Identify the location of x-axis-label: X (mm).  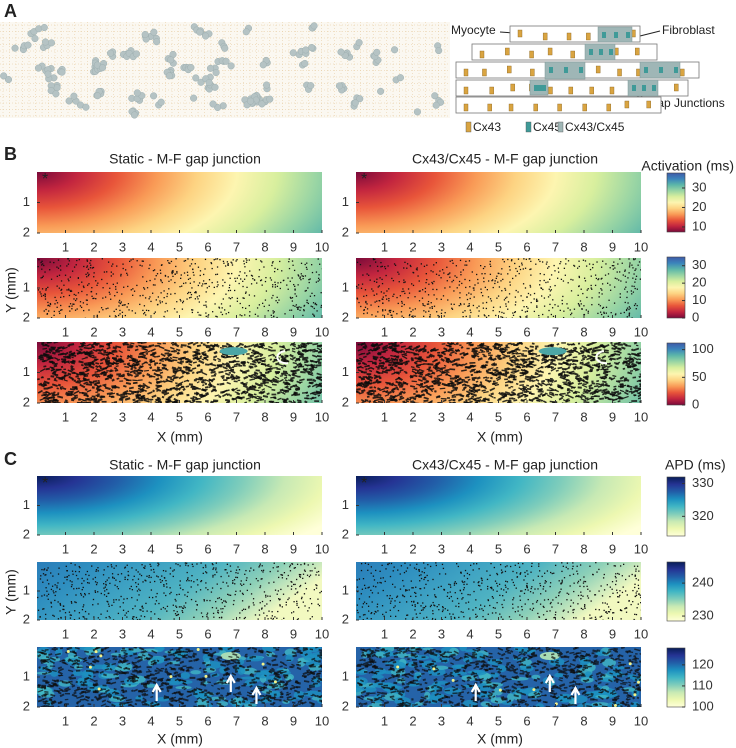
(180, 739).